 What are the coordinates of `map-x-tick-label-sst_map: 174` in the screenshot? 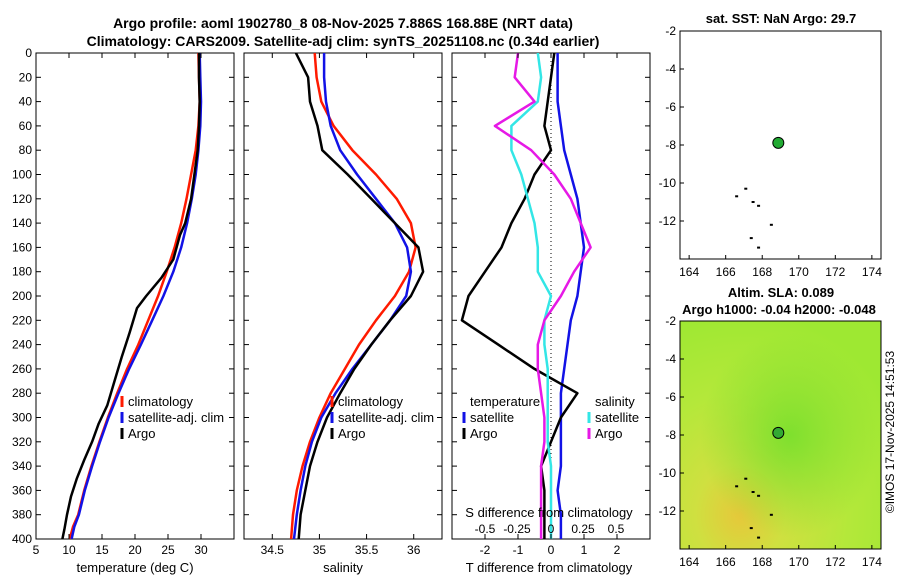 It's located at (872, 272).